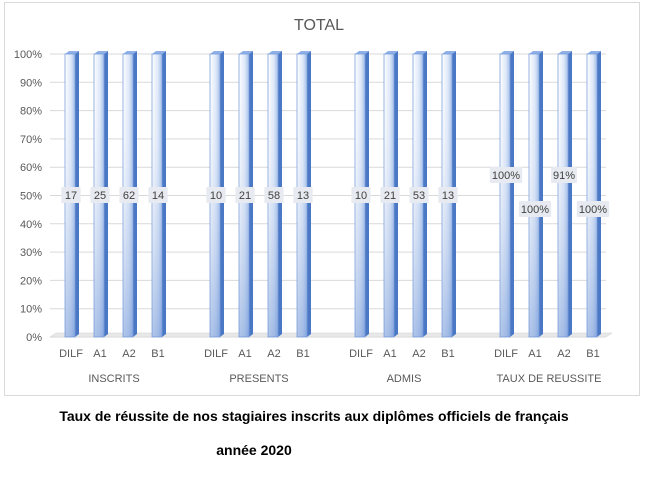  I want to click on data-label: 17, so click(71, 196).